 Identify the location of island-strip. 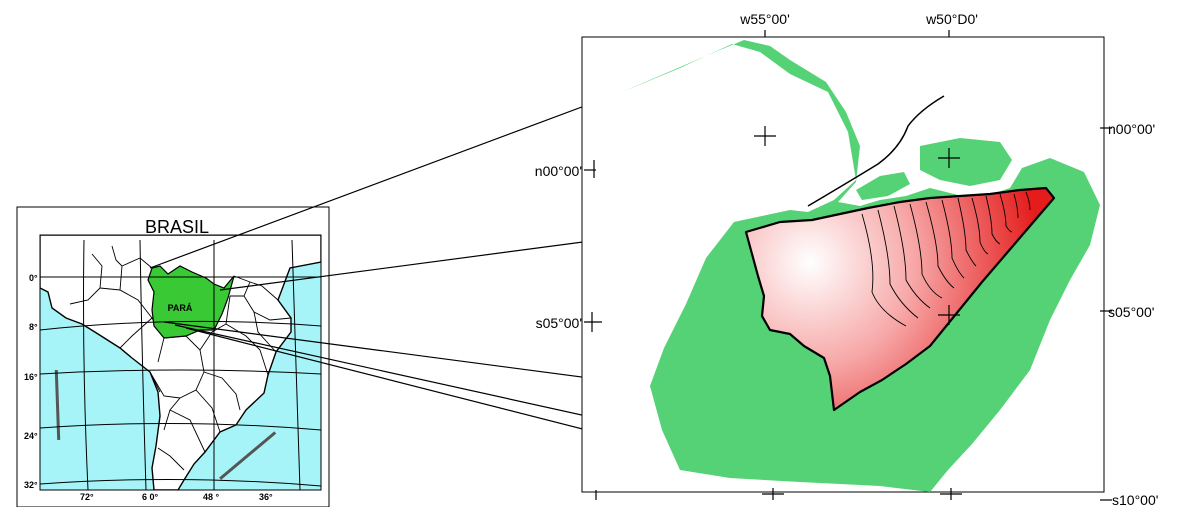
(883, 186).